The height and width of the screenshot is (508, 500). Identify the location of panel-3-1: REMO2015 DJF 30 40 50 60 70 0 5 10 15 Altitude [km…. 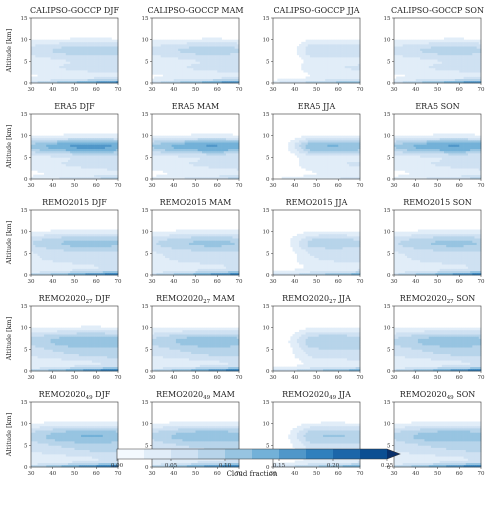
(63, 241).